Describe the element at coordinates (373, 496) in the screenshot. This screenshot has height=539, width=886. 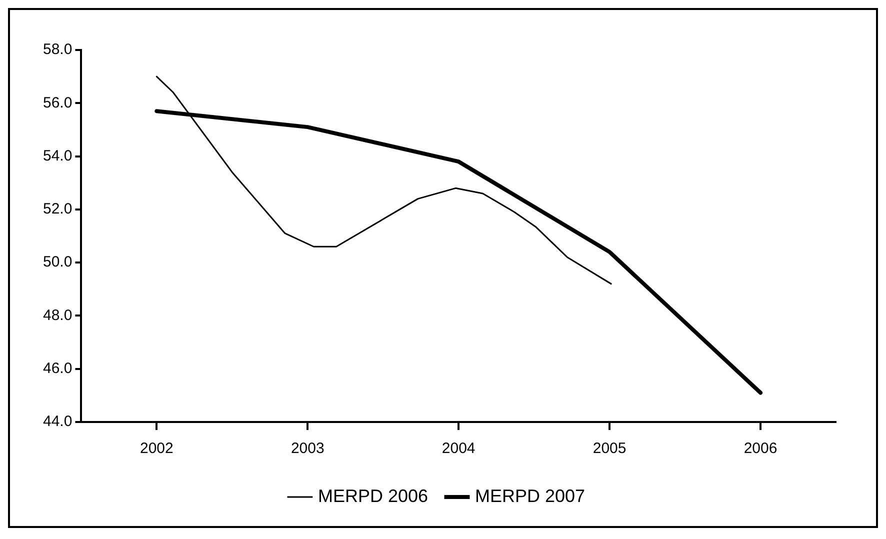
I see `legend-label: MERPD 2006` at that location.